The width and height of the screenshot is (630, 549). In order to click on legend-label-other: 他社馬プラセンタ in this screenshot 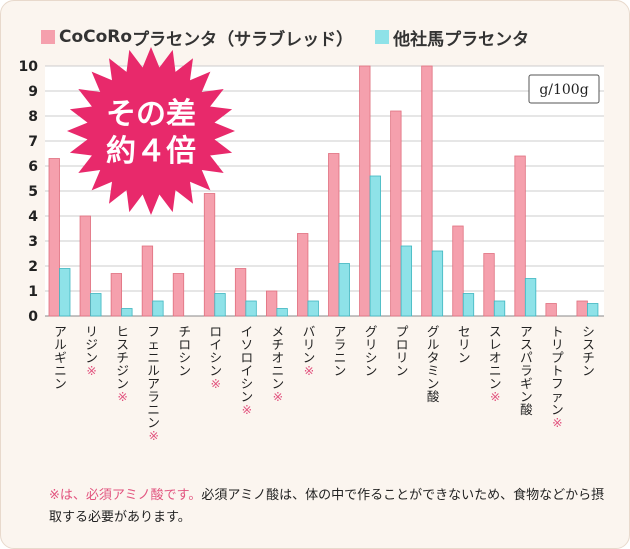, I will do `click(461, 39)`.